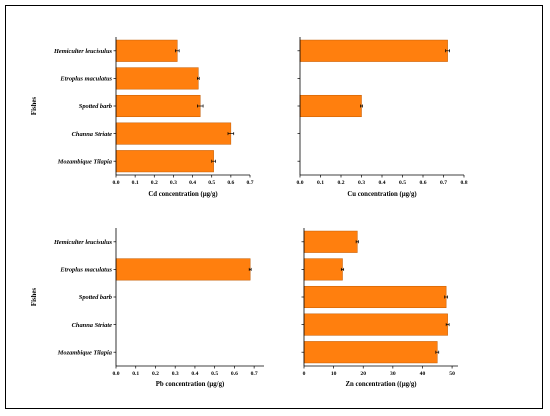  Describe the element at coordinates (175, 374) in the screenshot. I see `x-tick-label-2-3: 0.3` at that location.